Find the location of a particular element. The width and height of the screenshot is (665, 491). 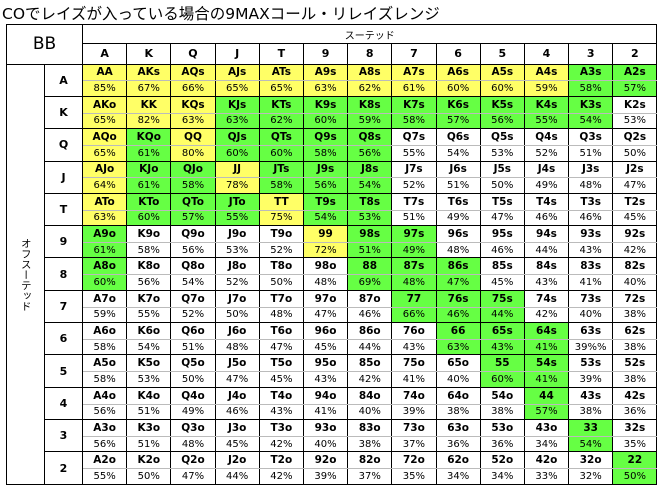

hand-equity: 43% is located at coordinates (281, 412).